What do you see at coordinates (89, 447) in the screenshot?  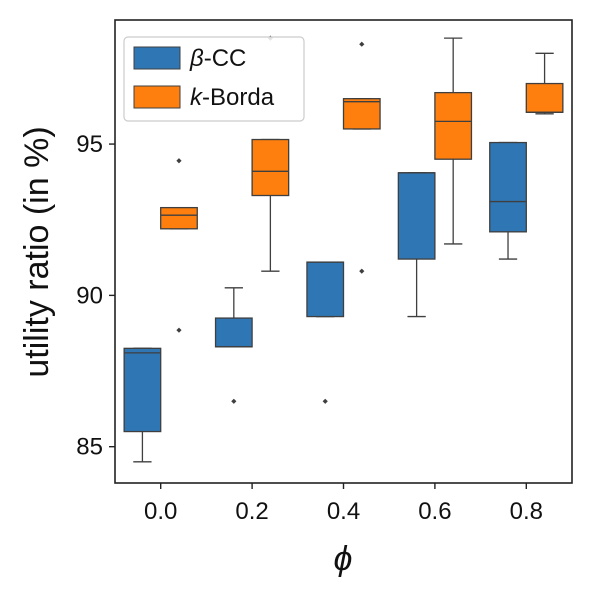 I see `y-tick-label: 85` at bounding box center [89, 447].